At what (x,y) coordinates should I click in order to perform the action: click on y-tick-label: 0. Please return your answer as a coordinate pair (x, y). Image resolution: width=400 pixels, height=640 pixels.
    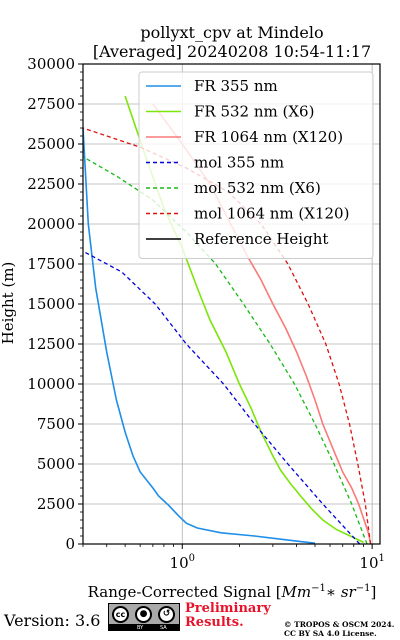
    Looking at the image, I should click on (70, 544).